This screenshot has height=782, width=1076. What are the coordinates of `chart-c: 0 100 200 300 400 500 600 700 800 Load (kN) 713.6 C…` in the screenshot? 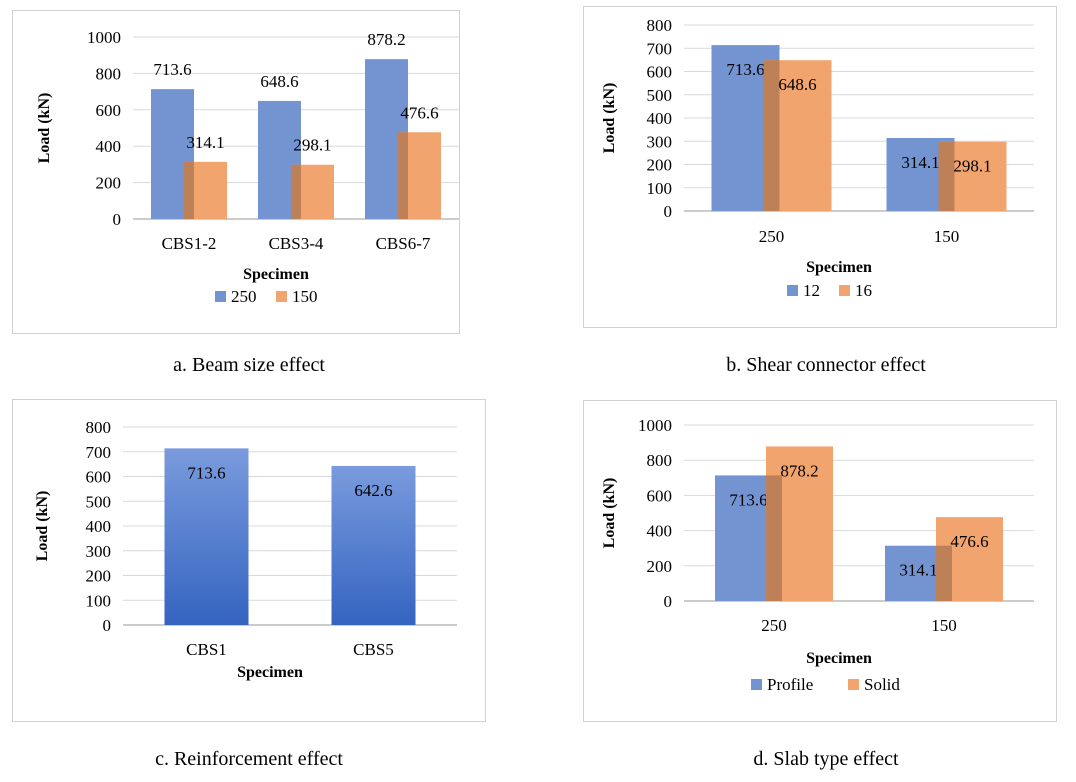 It's located at (245, 549).